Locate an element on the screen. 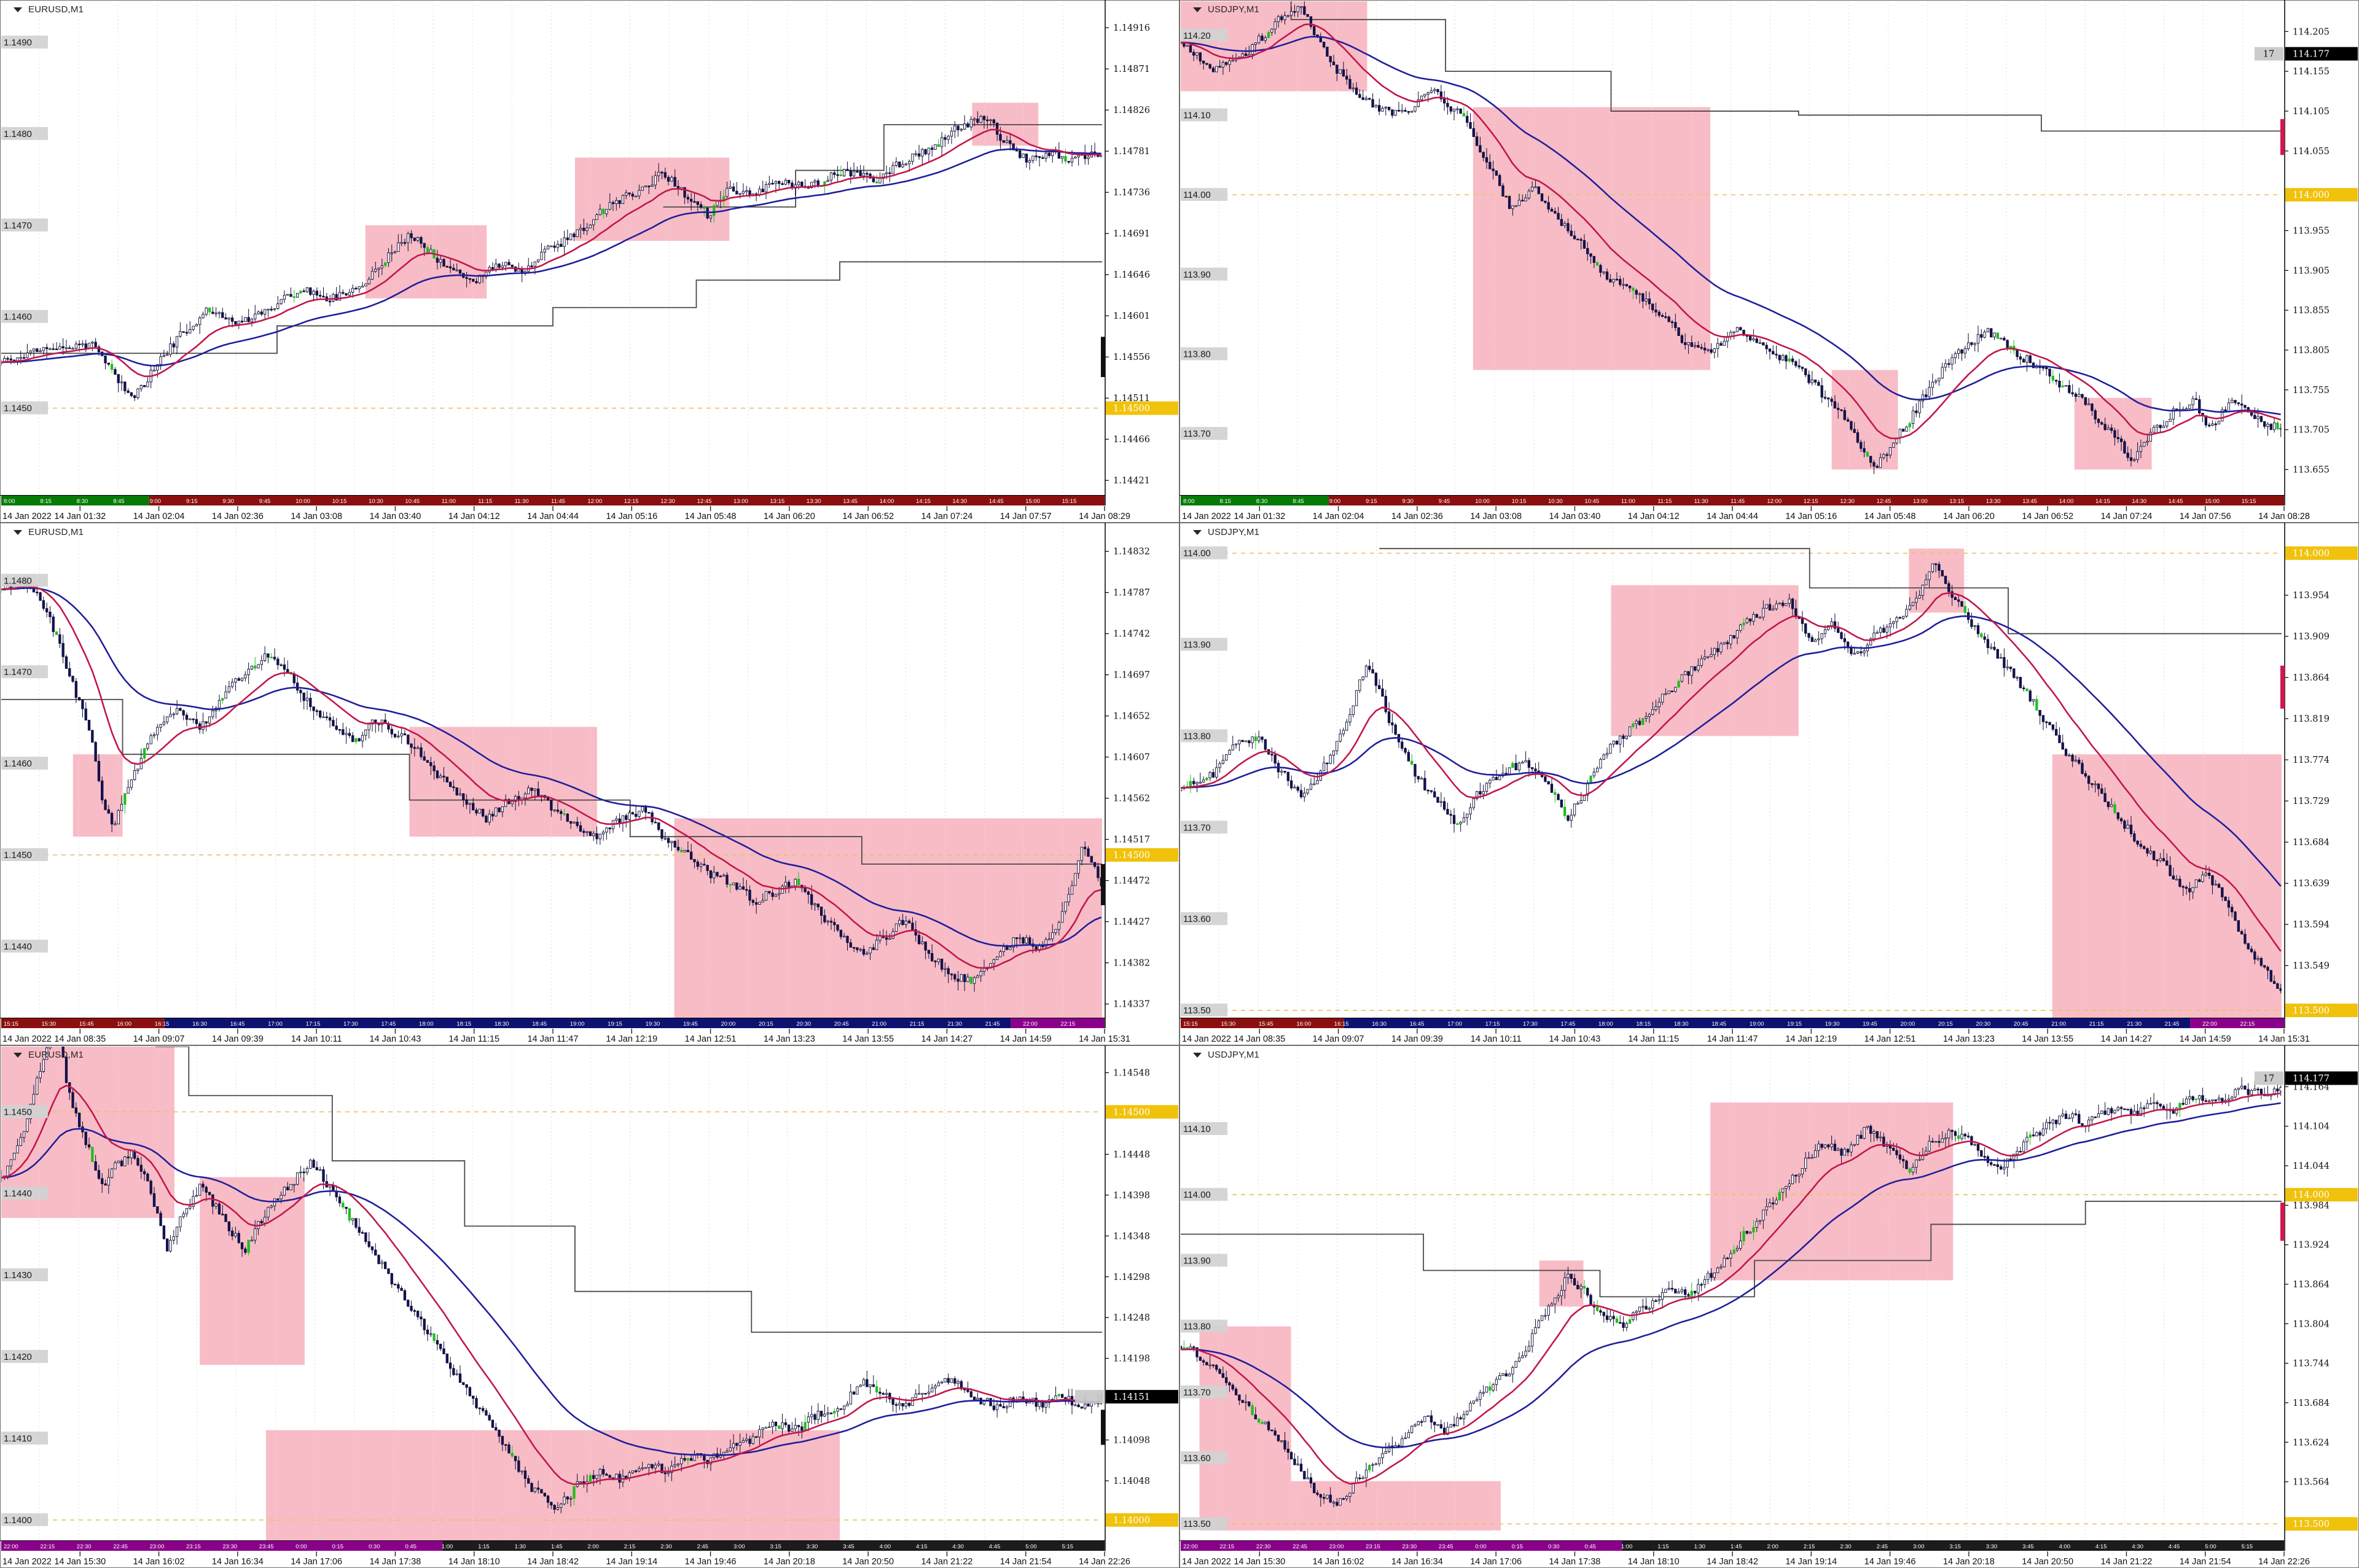  left-price-label: 1.1400 is located at coordinates (18, 1520).